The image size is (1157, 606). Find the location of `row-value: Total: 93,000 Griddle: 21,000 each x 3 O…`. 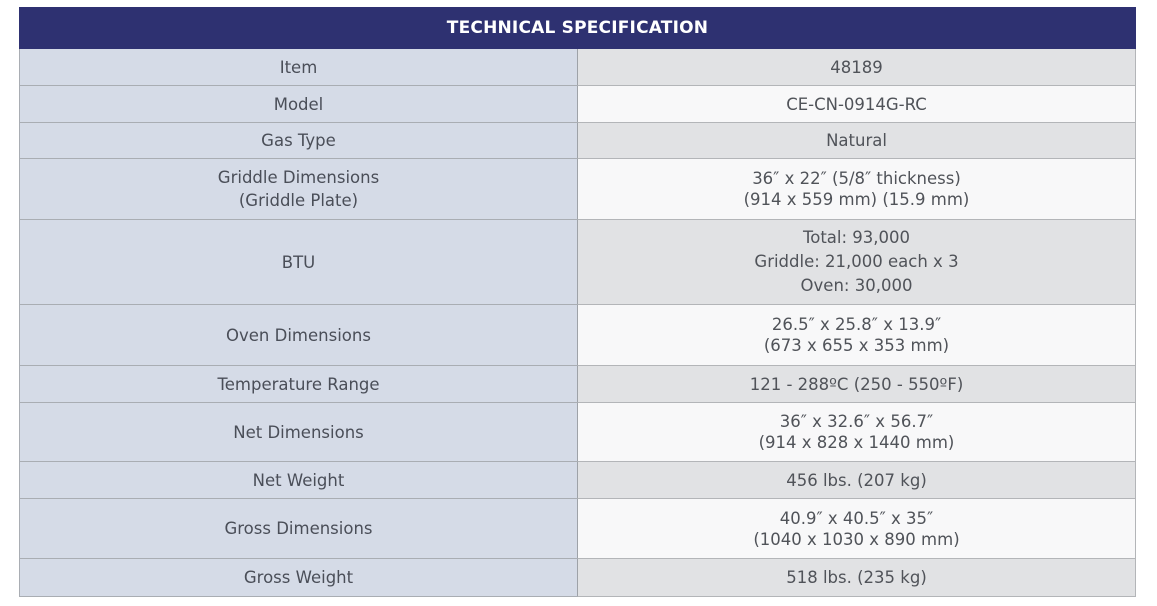

row-value: Total: 93,000 Griddle: 21,000 each x 3 O… is located at coordinates (856, 262).